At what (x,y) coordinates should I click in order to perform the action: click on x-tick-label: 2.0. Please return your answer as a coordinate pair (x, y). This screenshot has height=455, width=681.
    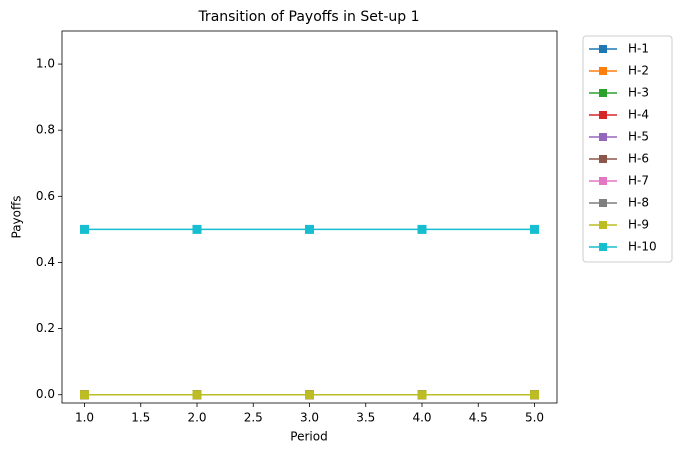
    Looking at the image, I should click on (196, 418).